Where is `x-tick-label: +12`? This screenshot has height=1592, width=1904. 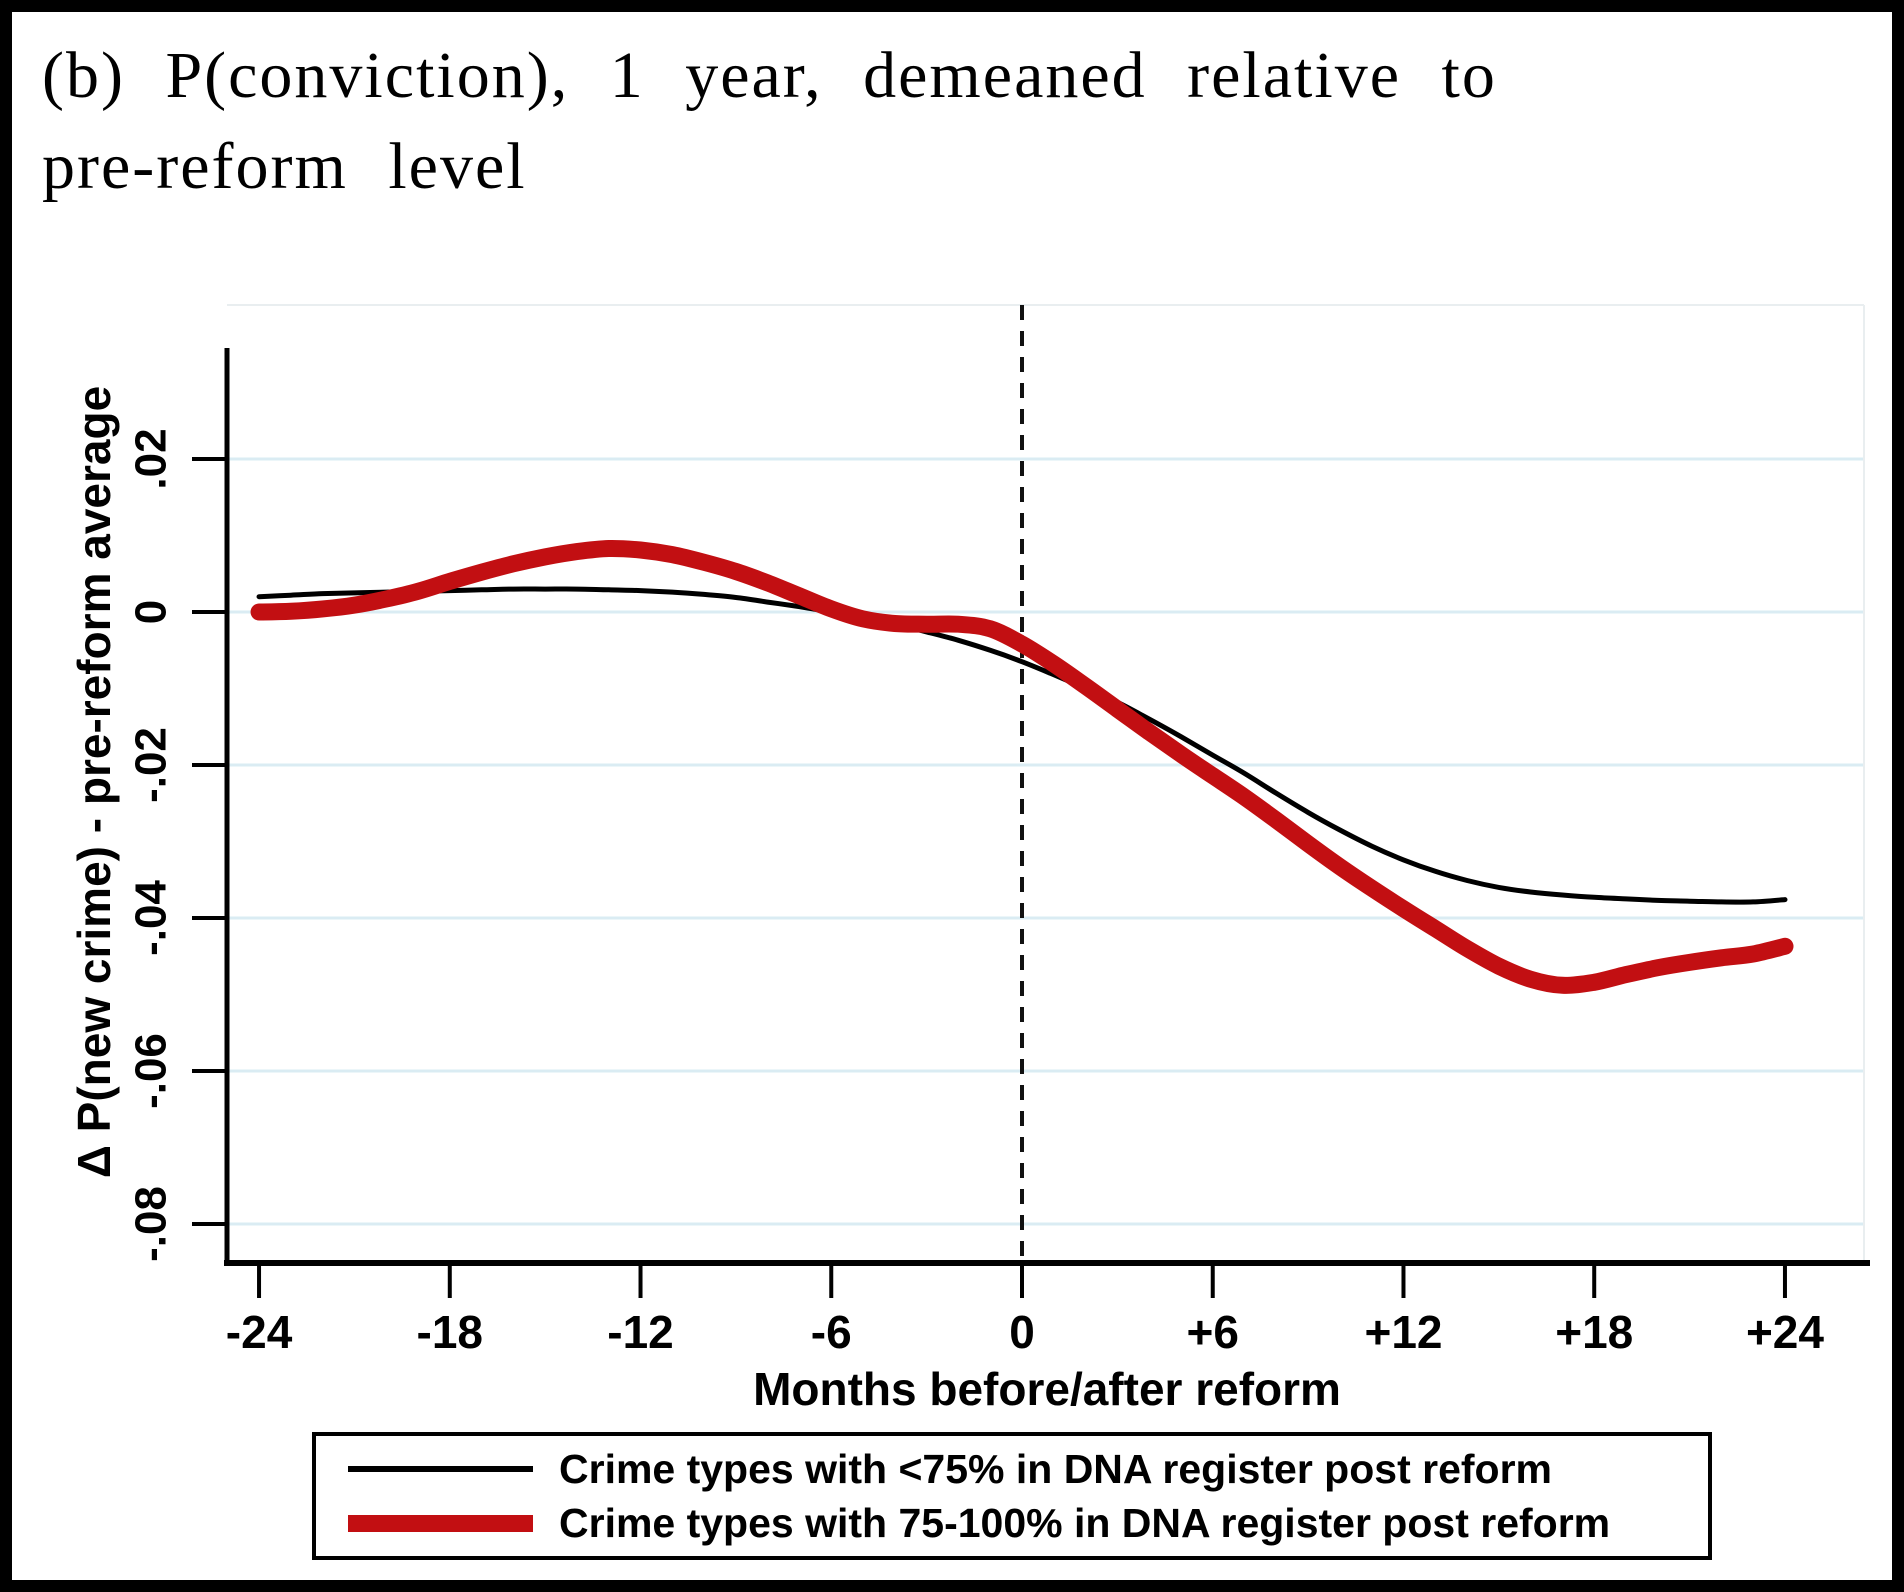
x-tick-label: +12 is located at coordinates (1403, 1332).